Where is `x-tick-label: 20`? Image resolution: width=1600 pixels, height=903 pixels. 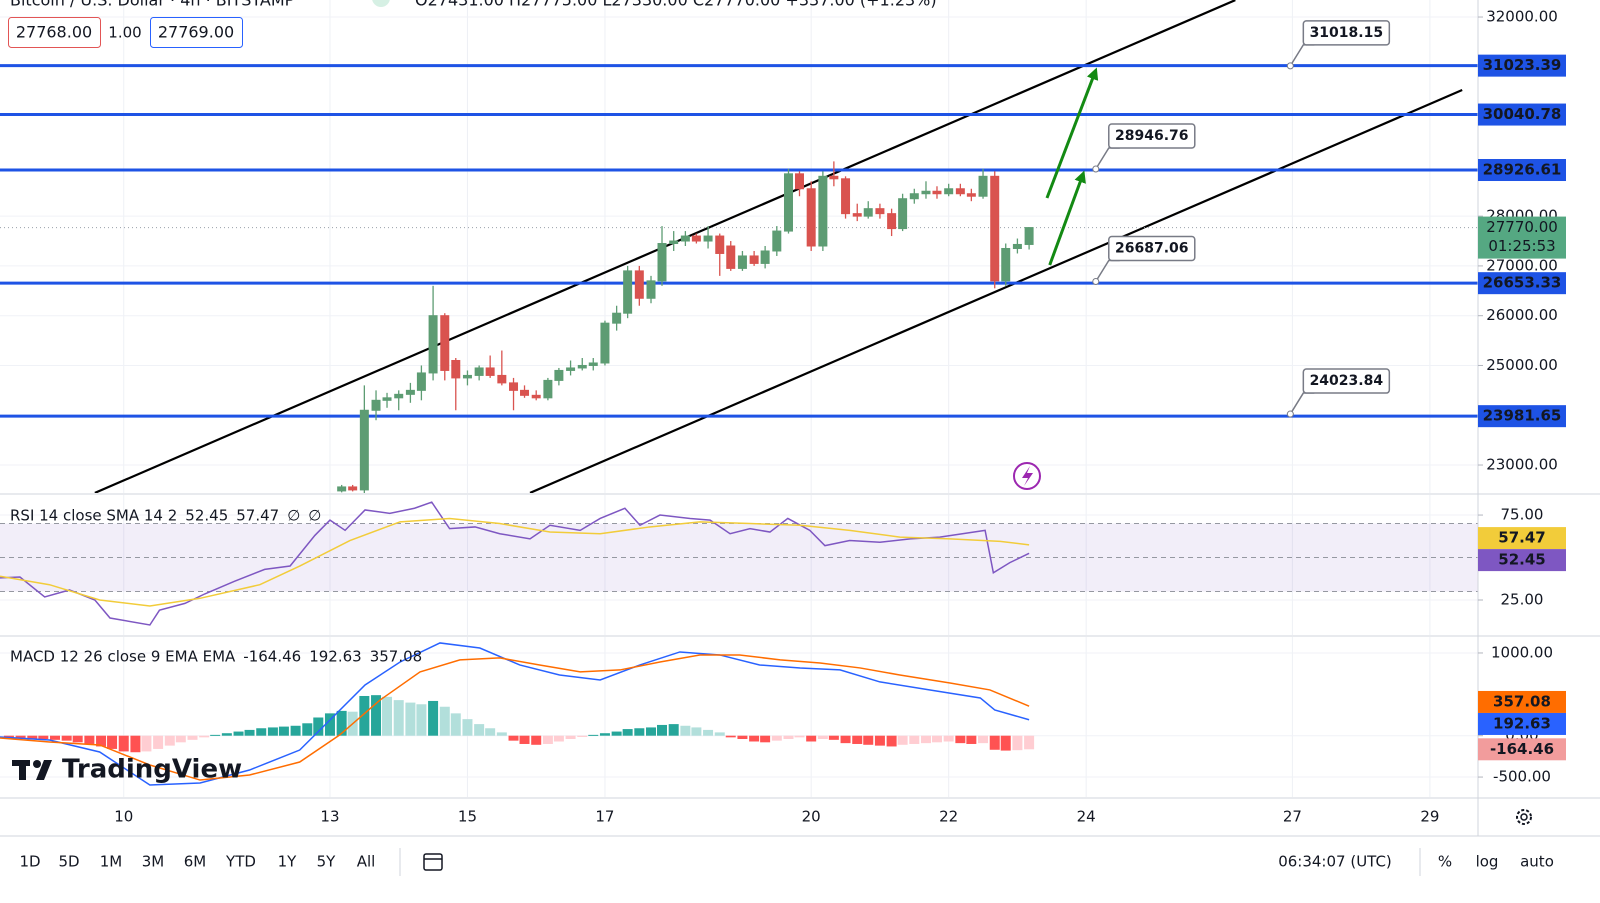 x-tick-label: 20 is located at coordinates (811, 817).